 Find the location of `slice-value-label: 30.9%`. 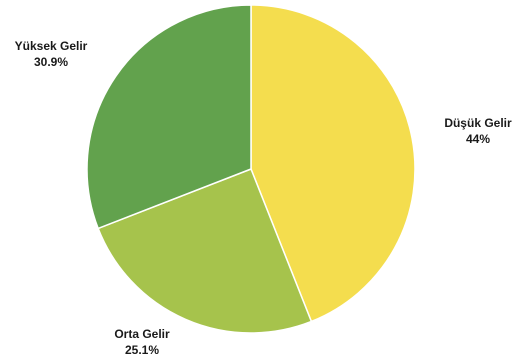

slice-value-label: 30.9% is located at coordinates (51, 62).